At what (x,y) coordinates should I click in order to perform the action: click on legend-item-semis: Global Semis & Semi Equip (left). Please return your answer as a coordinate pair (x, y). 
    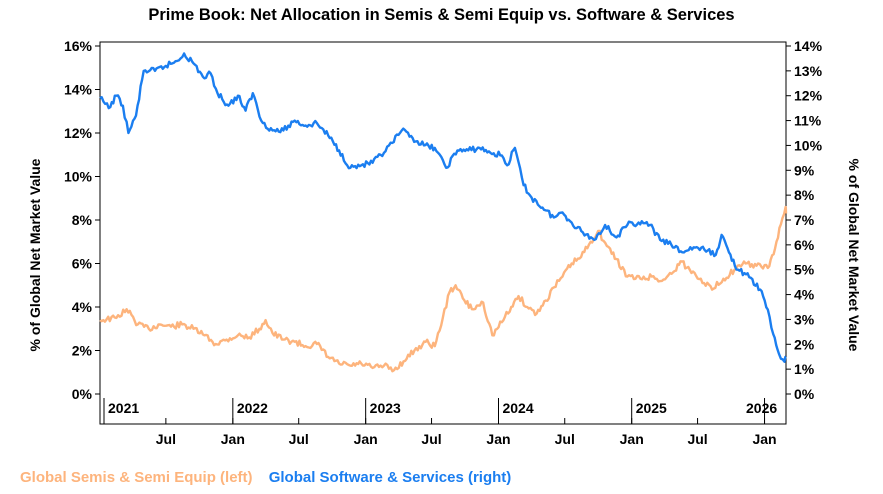
    Looking at the image, I should click on (136, 477).